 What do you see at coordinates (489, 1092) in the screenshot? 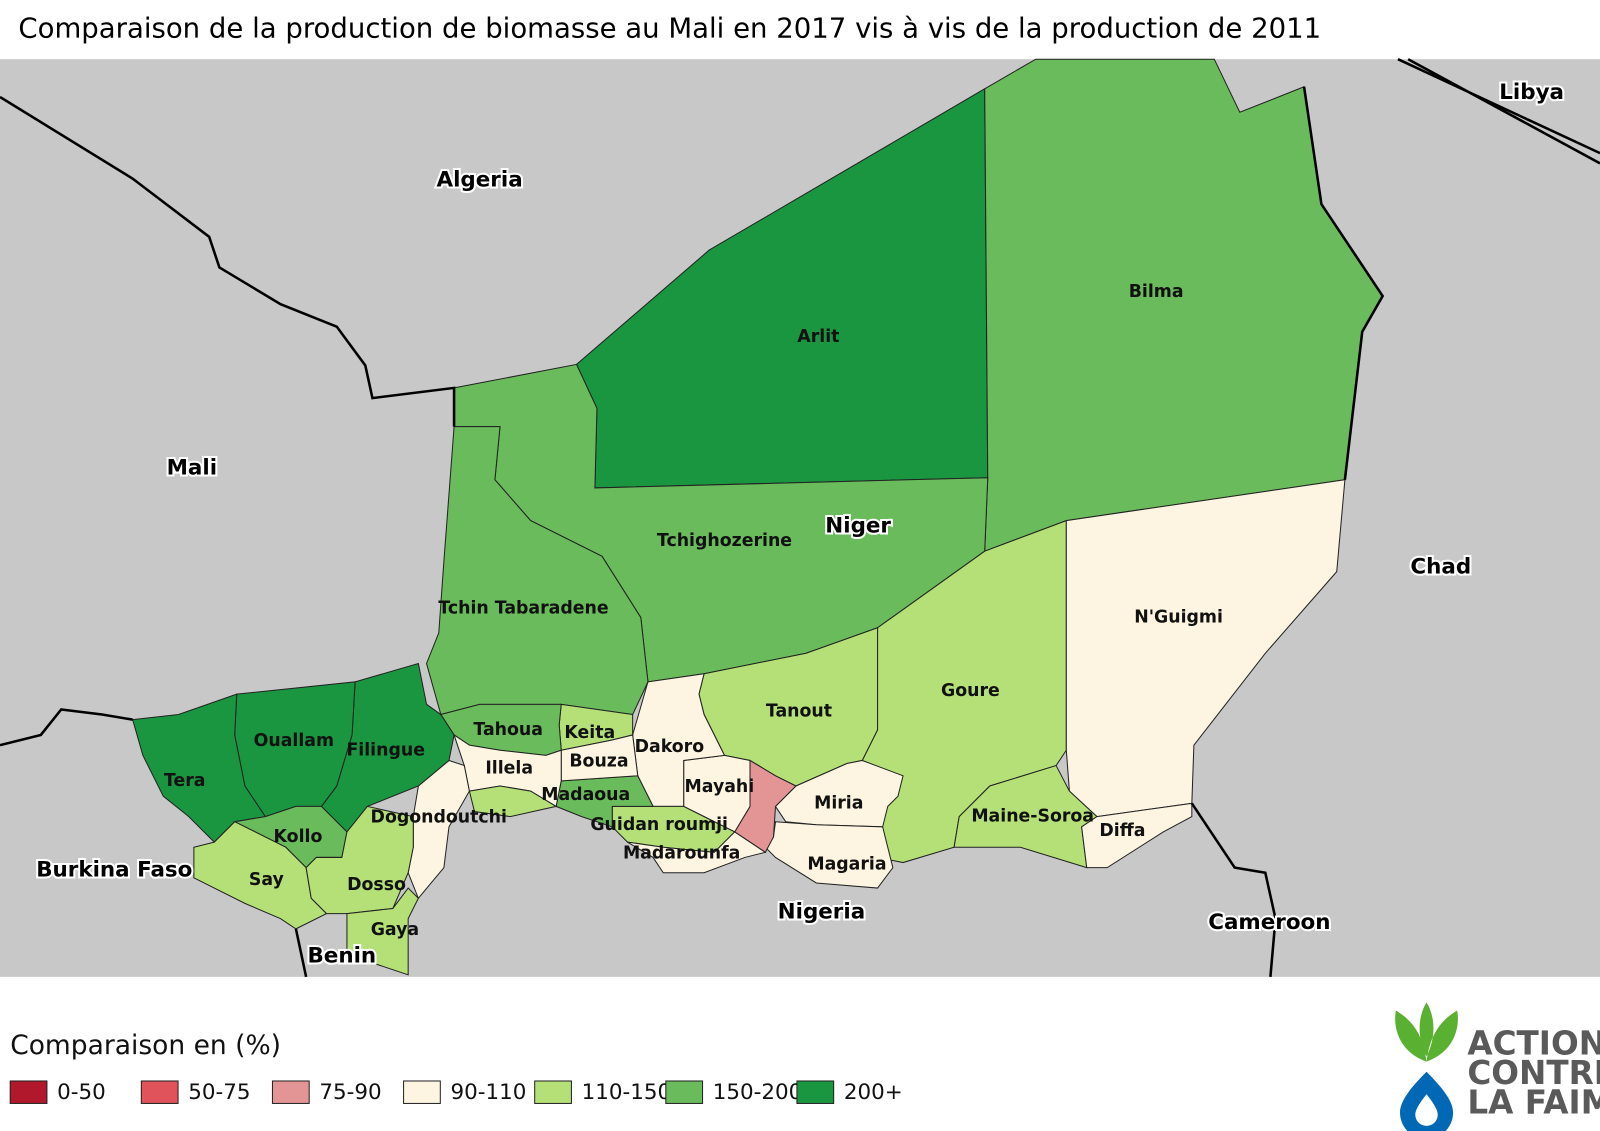
I see `legend-label: 90-110` at bounding box center [489, 1092].